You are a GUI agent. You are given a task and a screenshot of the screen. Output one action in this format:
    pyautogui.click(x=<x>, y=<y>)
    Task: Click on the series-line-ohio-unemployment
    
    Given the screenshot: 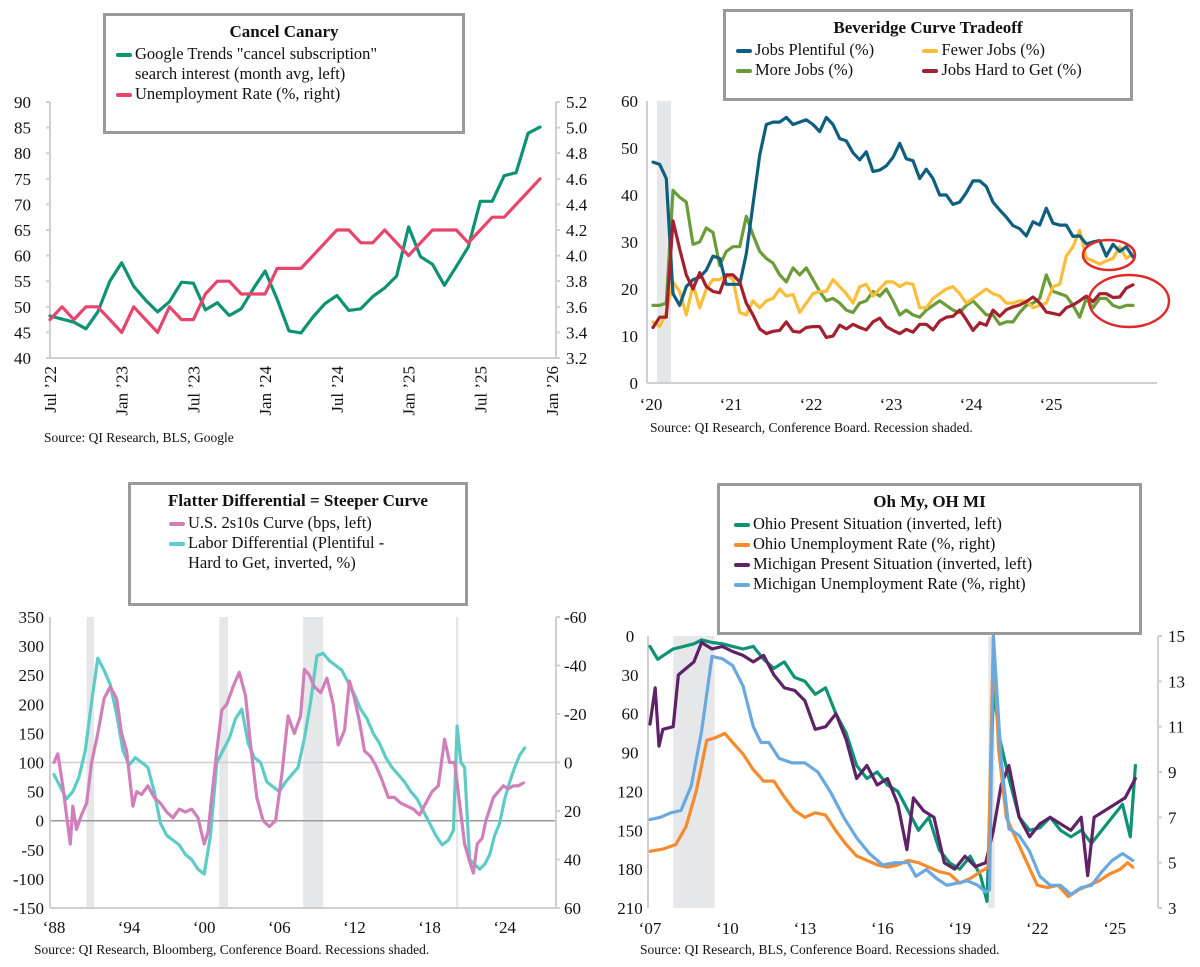 What is the action you would take?
    pyautogui.click(x=891, y=766)
    